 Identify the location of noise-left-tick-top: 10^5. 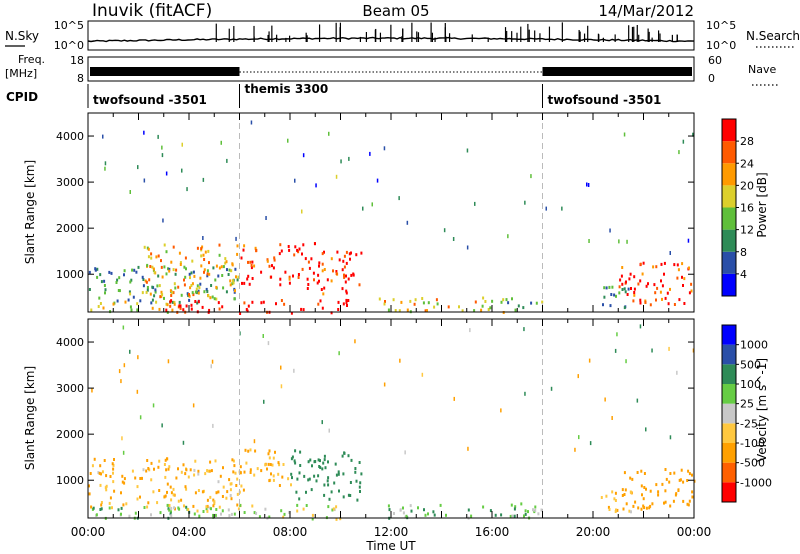
(69, 25).